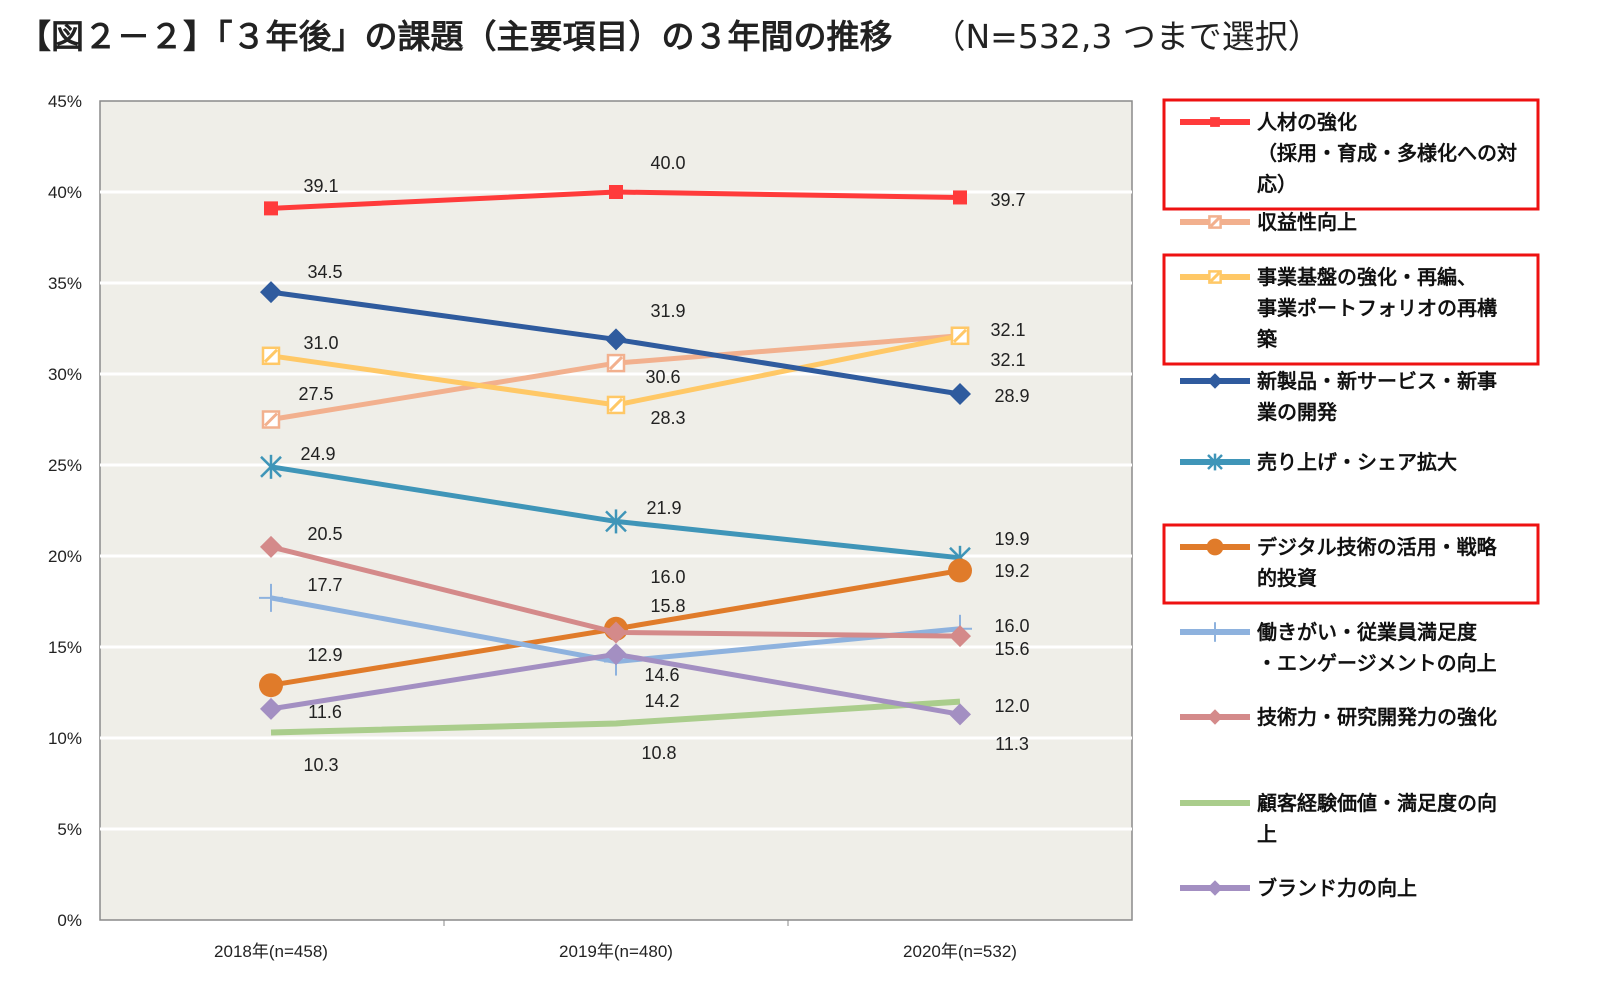 This screenshot has width=1600, height=999. Describe the element at coordinates (1377, 381) in the screenshot. I see `legend-label: 新製品・新サービス・新事` at that location.